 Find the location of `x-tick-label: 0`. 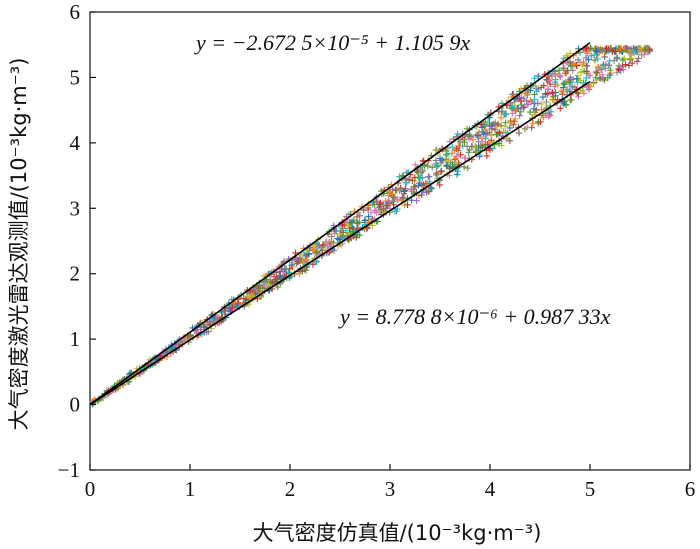

x-tick-label: 0 is located at coordinates (90, 489).